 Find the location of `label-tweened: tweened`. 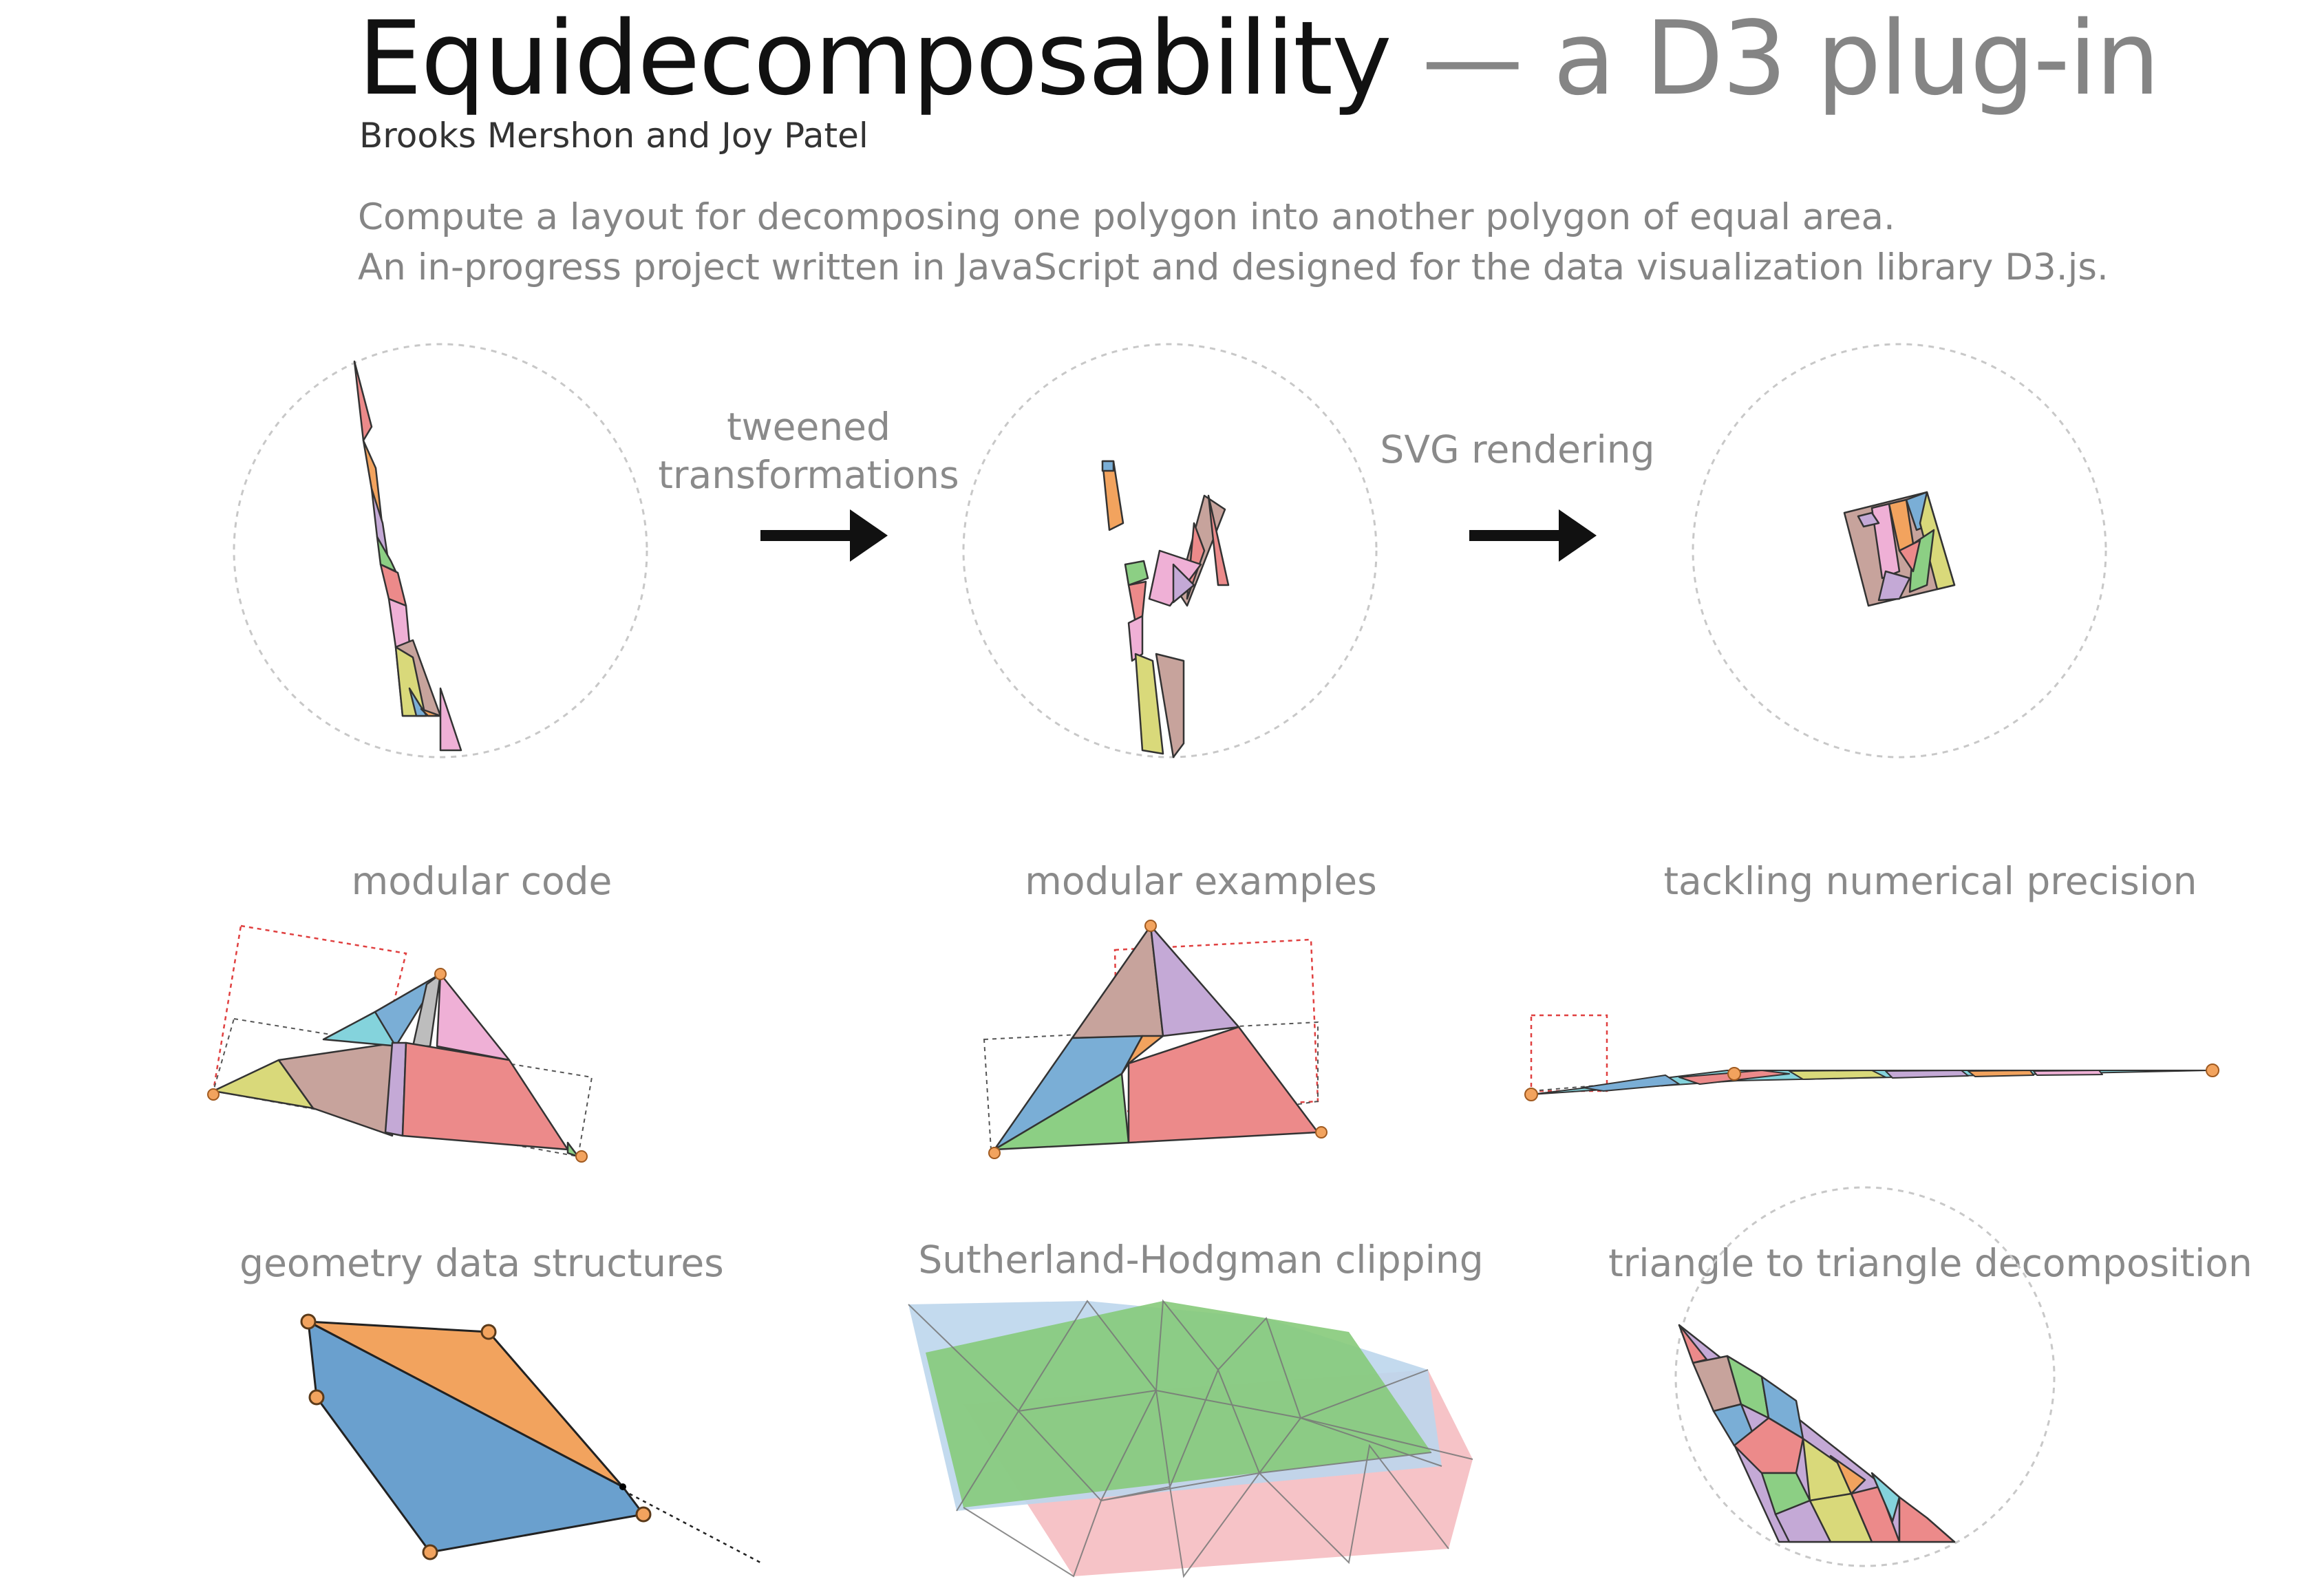

label-tweened: tweened is located at coordinates (809, 427).